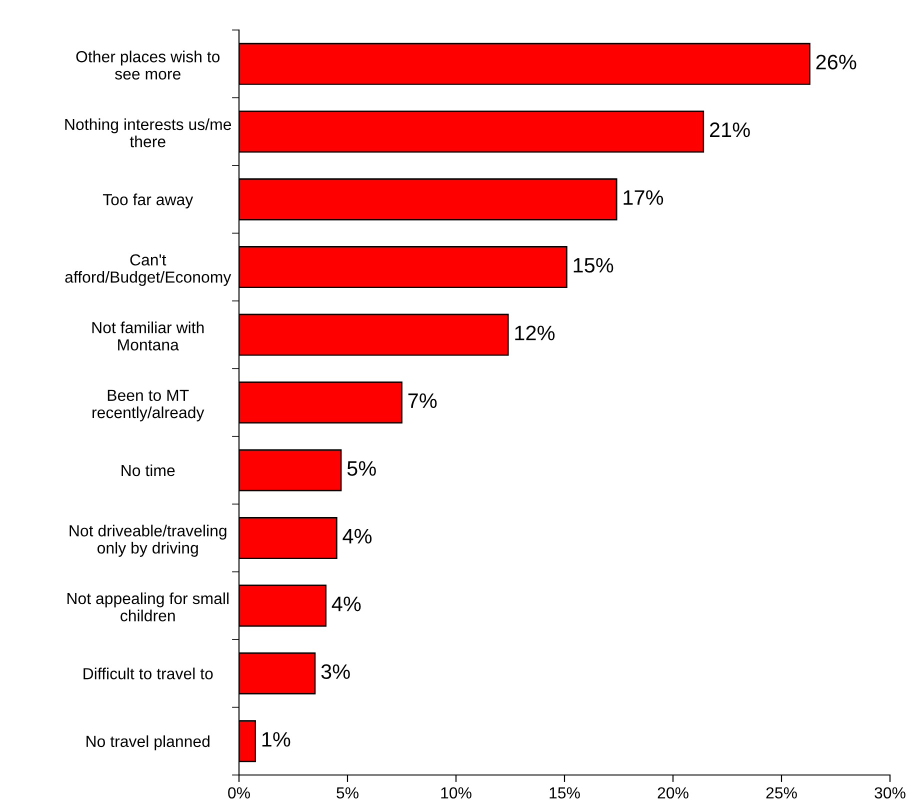 The height and width of the screenshot is (805, 914). I want to click on y-tick-label: Too far away, so click(148, 201).